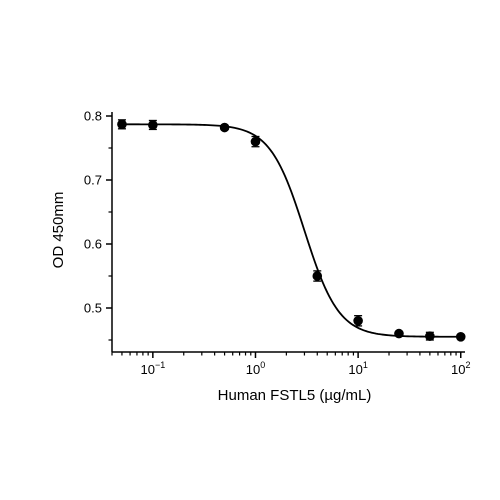 Image resolution: width=500 pixels, height=500 pixels. I want to click on y-tick-label: 0.7, so click(93, 180).